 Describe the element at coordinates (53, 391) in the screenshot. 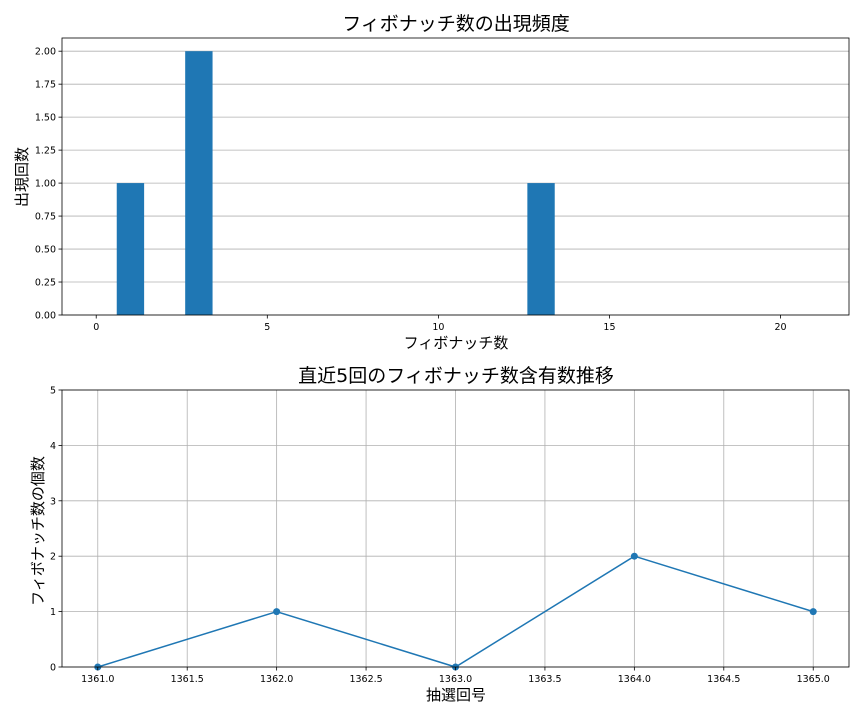

I see `line-chart-y-tick-label: 5` at that location.